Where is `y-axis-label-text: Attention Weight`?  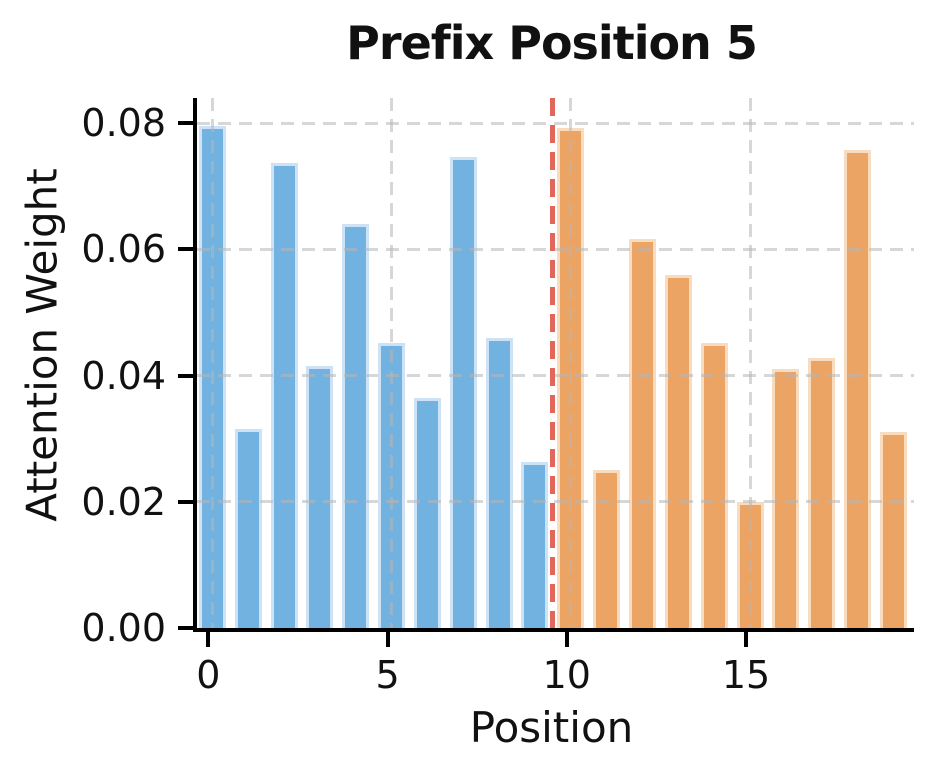
y-axis-label-text: Attention Weight is located at coordinates (42, 345).